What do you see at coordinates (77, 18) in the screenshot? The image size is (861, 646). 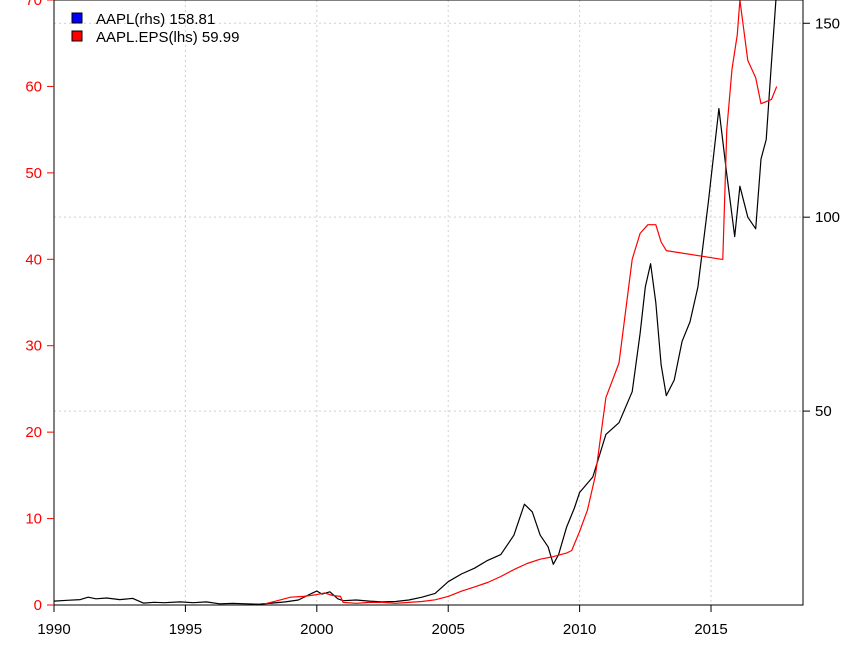 I see `legend-swatch-aapl` at bounding box center [77, 18].